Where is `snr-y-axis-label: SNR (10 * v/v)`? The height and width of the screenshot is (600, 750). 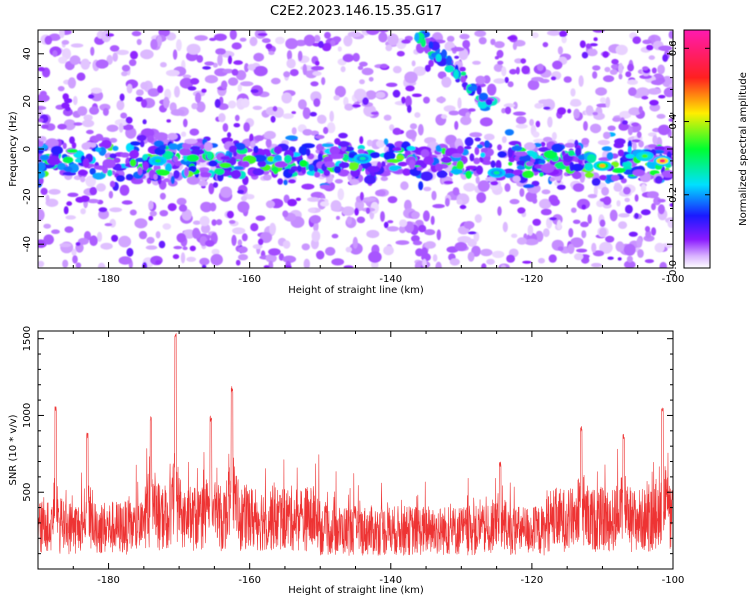
snr-y-axis-label: SNR (10 * v/v) is located at coordinates (13, 449).